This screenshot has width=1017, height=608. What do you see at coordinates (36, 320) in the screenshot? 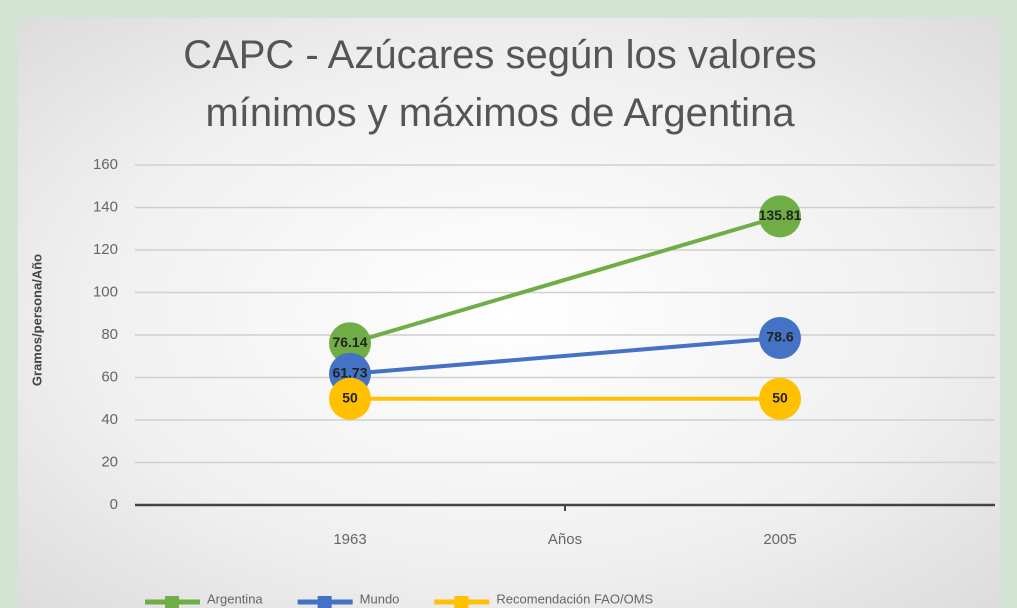
I see `y-axis-label: Gramos/persona/Año` at bounding box center [36, 320].